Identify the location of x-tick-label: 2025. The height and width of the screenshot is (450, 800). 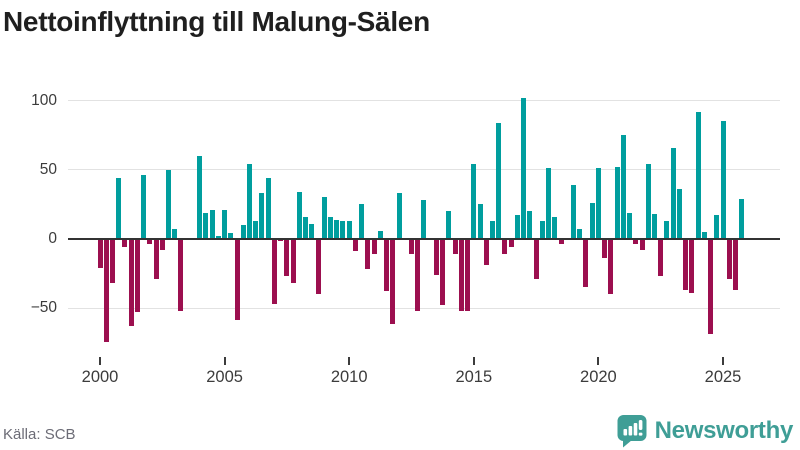
(723, 377).